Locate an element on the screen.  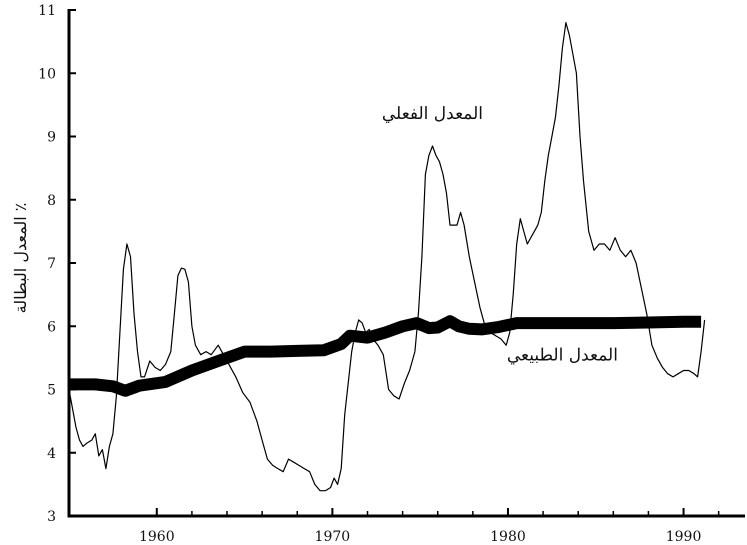
y-tick-label: 10 is located at coordinates (47, 74).